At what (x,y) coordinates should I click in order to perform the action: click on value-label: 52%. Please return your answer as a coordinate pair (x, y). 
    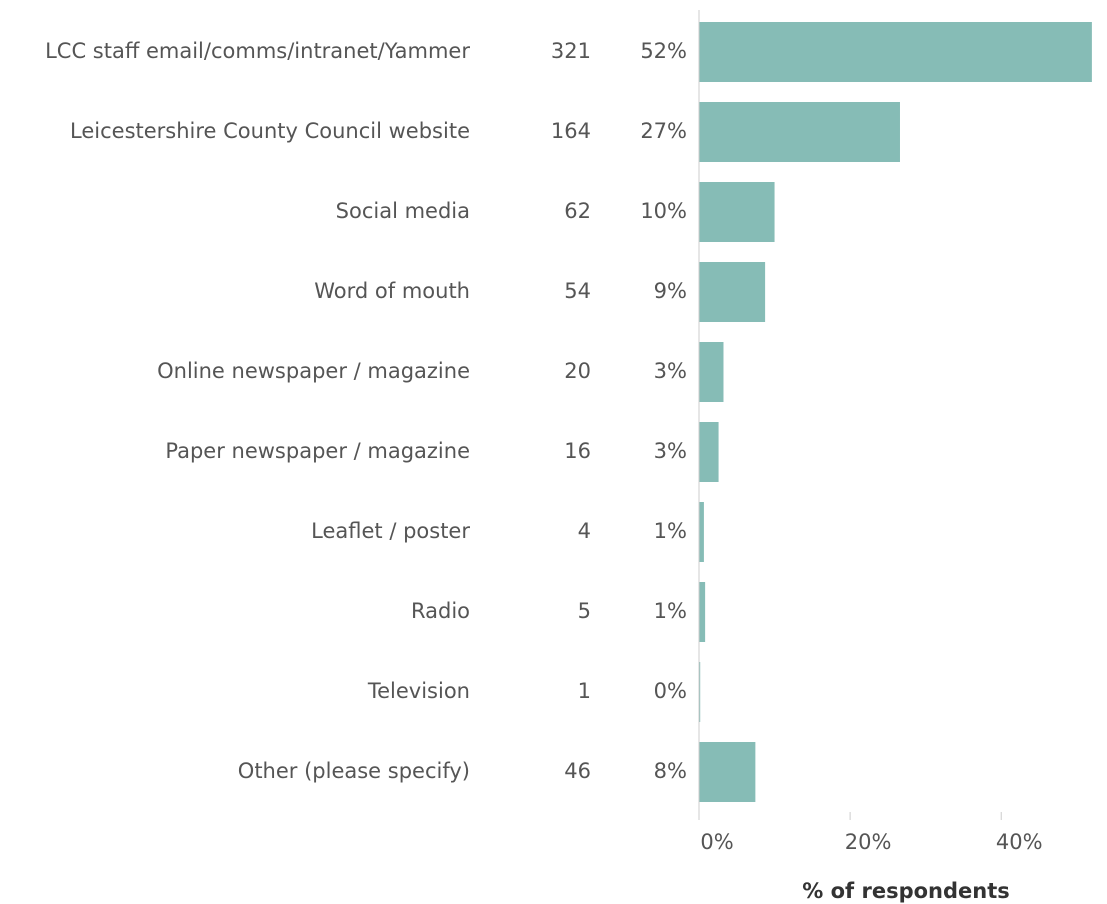
    Looking at the image, I should click on (663, 51).